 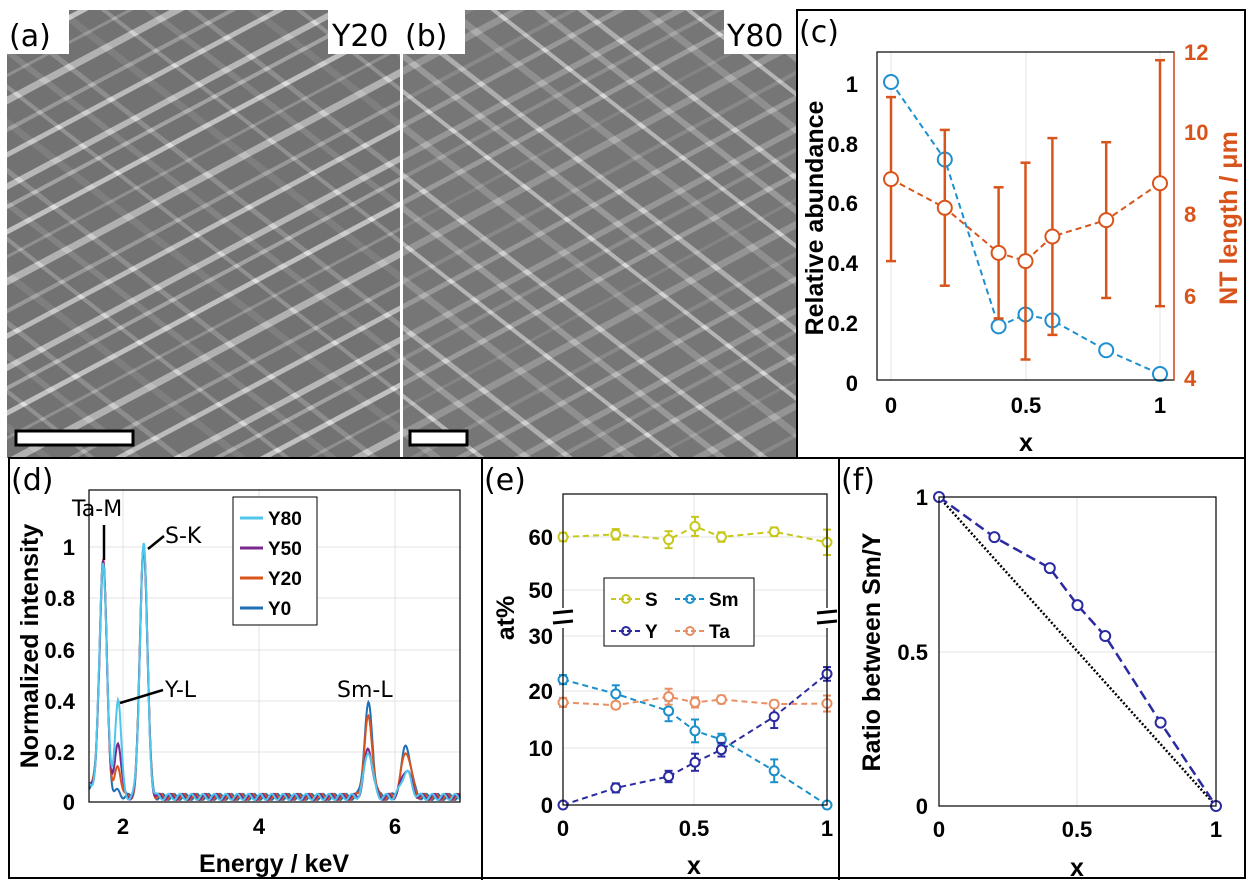 What do you see at coordinates (1077, 829) in the screenshot?
I see `f-xtick-0.5: 0.5` at bounding box center [1077, 829].